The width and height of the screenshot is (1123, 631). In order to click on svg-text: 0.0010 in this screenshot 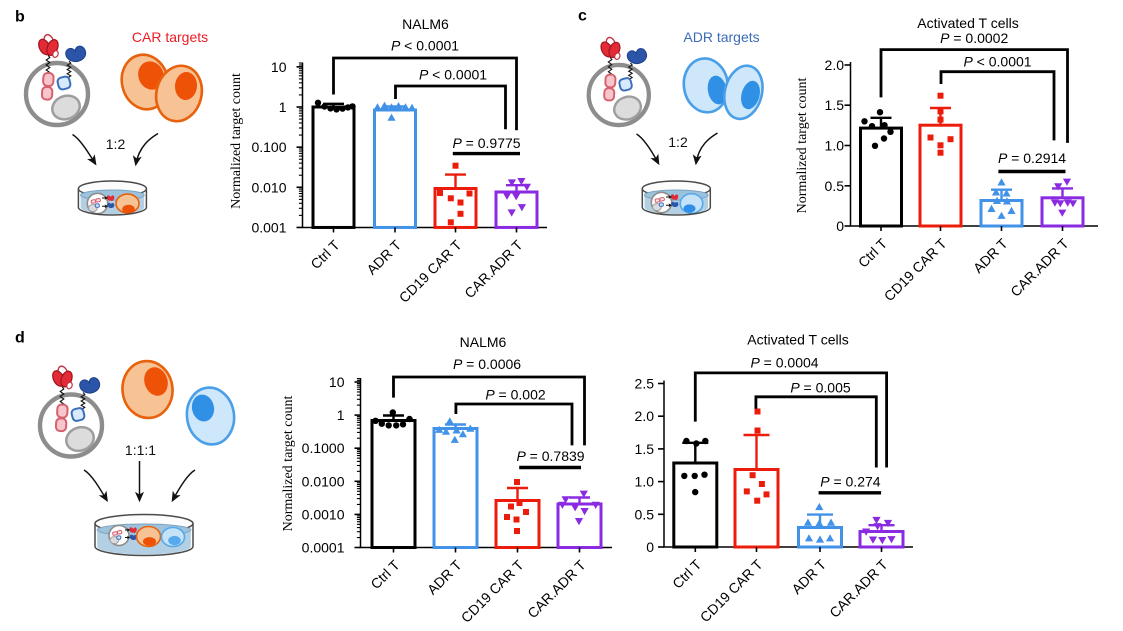, I will do `click(323, 514)`.